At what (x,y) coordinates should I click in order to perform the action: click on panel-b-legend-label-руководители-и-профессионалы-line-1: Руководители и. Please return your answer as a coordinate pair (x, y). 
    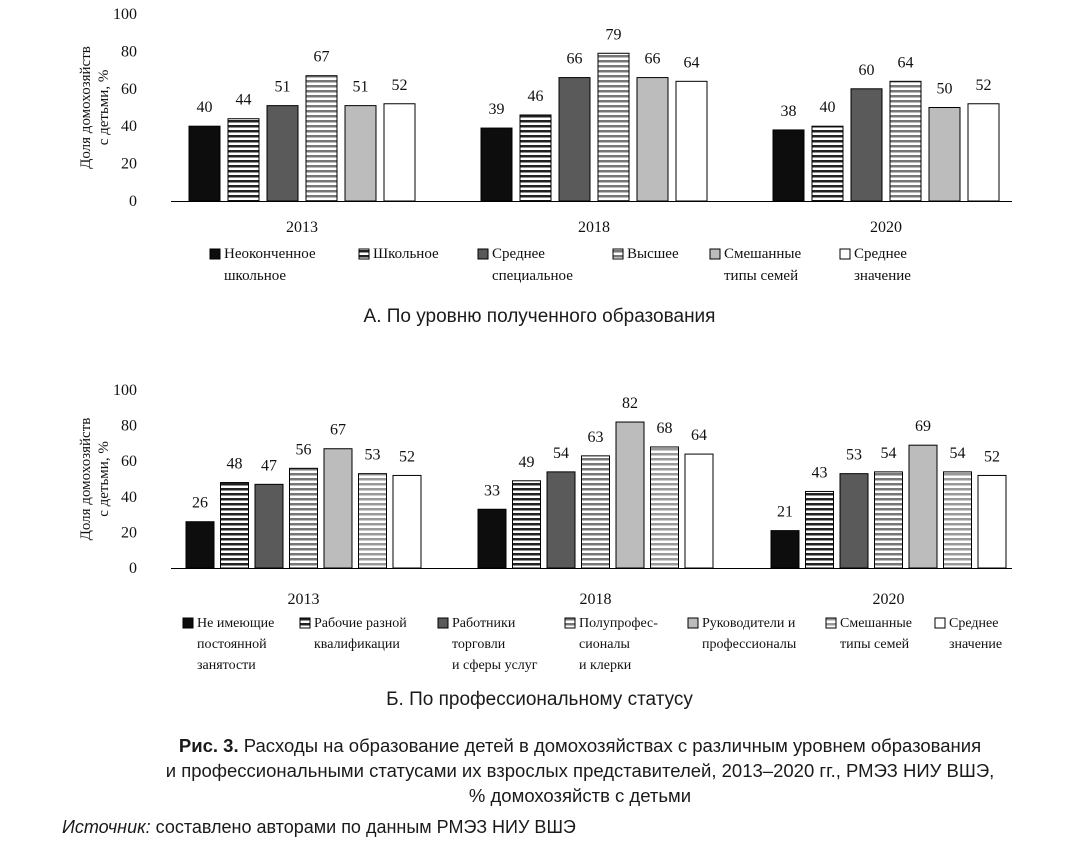
    Looking at the image, I should click on (749, 623).